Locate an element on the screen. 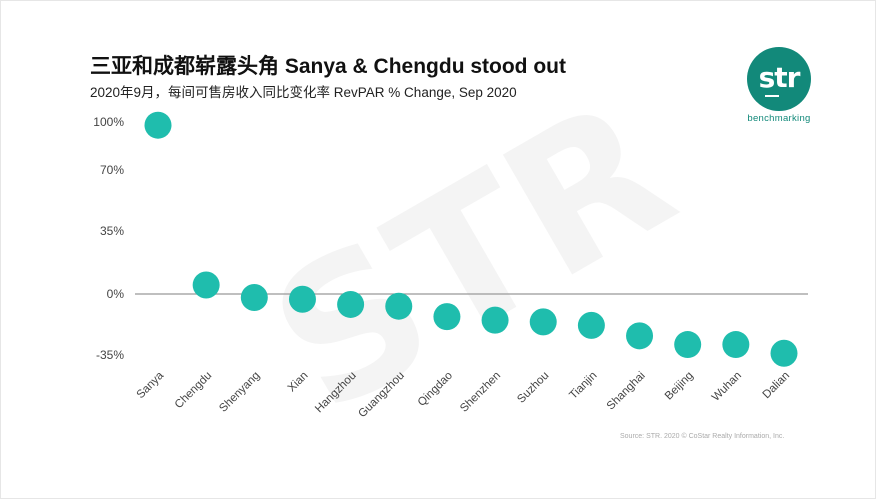 The width and height of the screenshot is (876, 499). str-logo: str is located at coordinates (779, 79).